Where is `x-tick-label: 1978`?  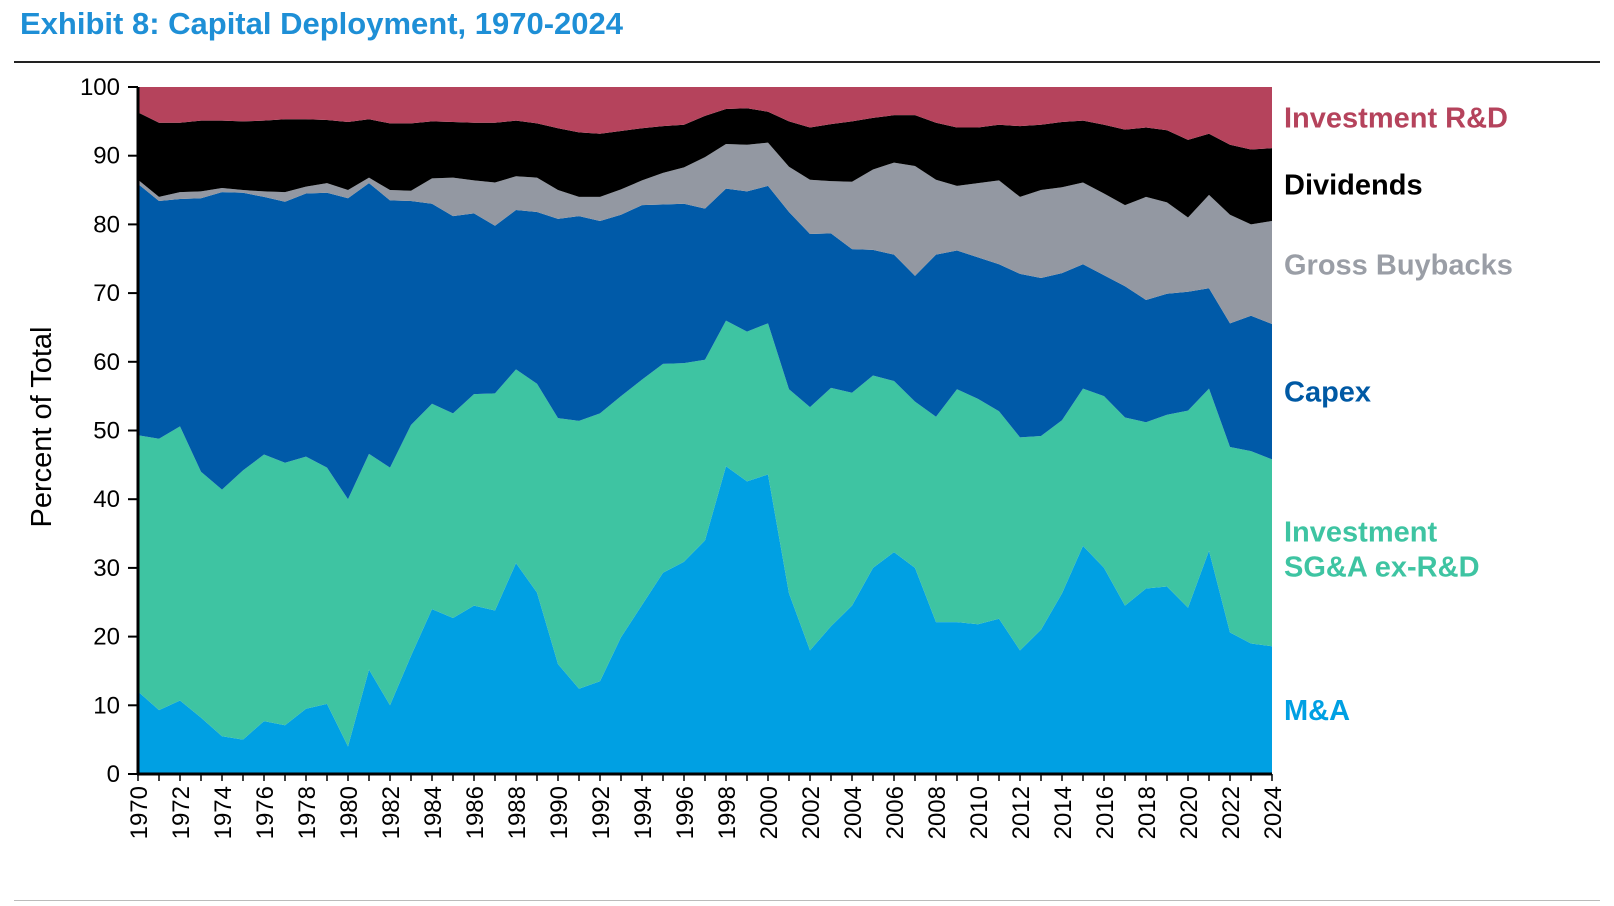
x-tick-label: 1978 is located at coordinates (307, 812).